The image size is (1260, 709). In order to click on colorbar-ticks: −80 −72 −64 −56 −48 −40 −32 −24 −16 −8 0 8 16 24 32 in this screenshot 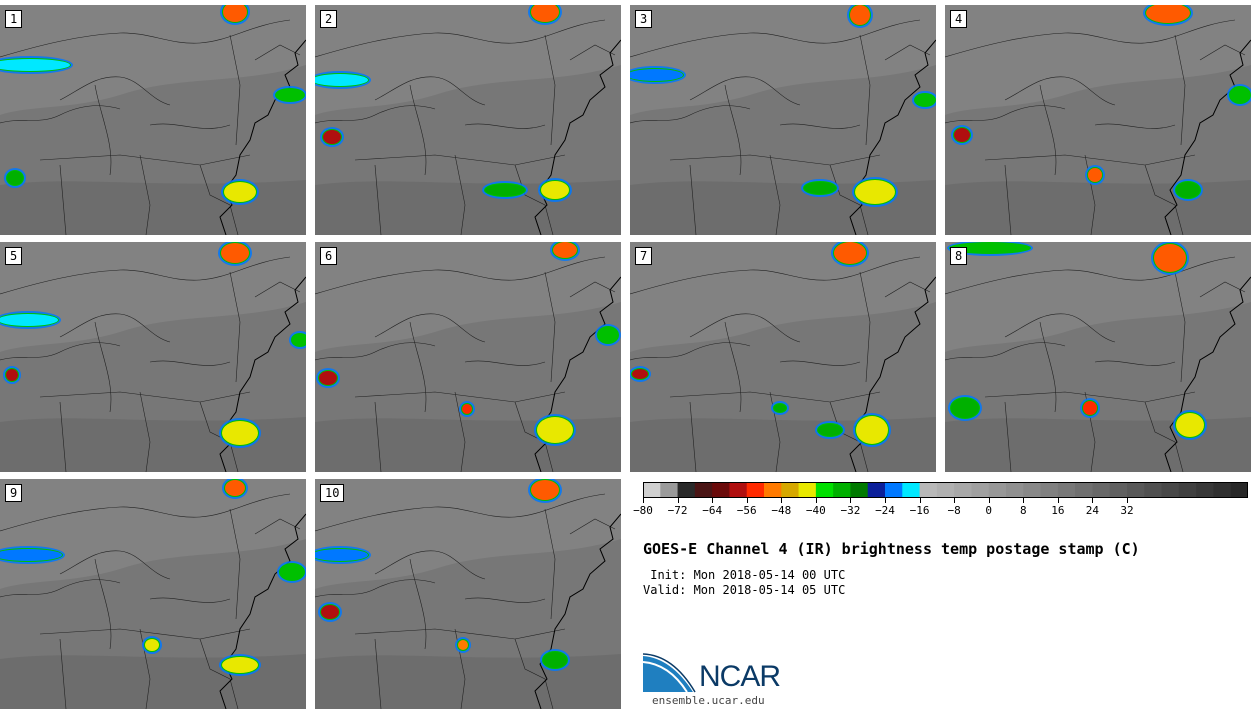, I will do `click(943, 509)`.